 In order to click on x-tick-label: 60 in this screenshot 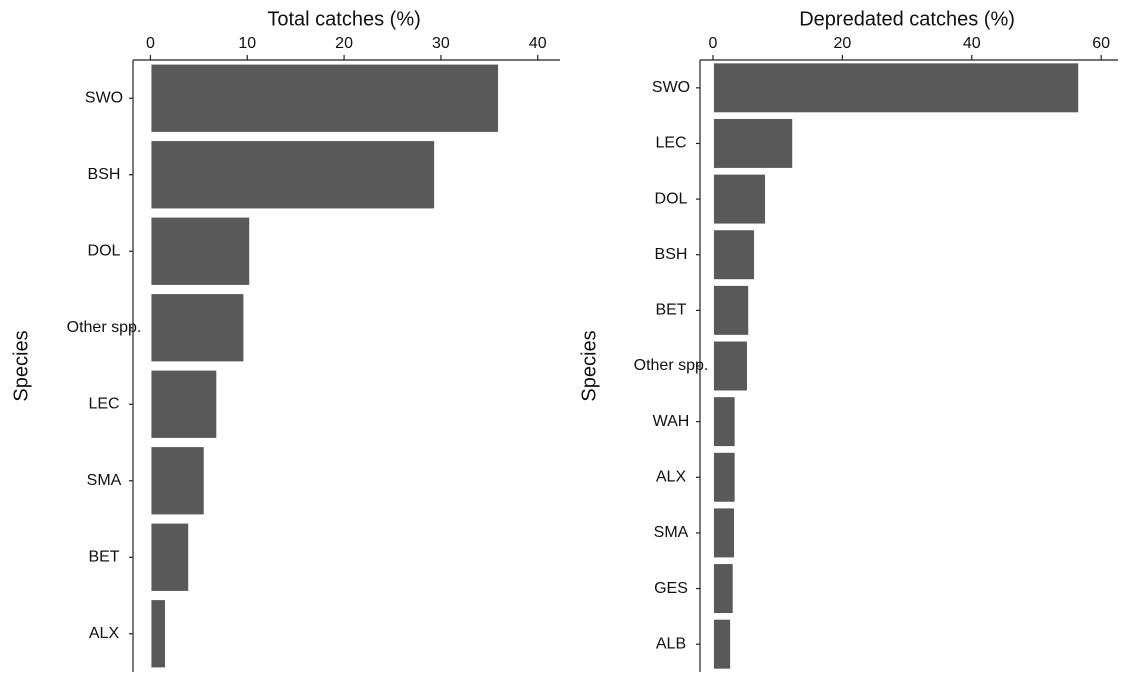, I will do `click(1101, 43)`.